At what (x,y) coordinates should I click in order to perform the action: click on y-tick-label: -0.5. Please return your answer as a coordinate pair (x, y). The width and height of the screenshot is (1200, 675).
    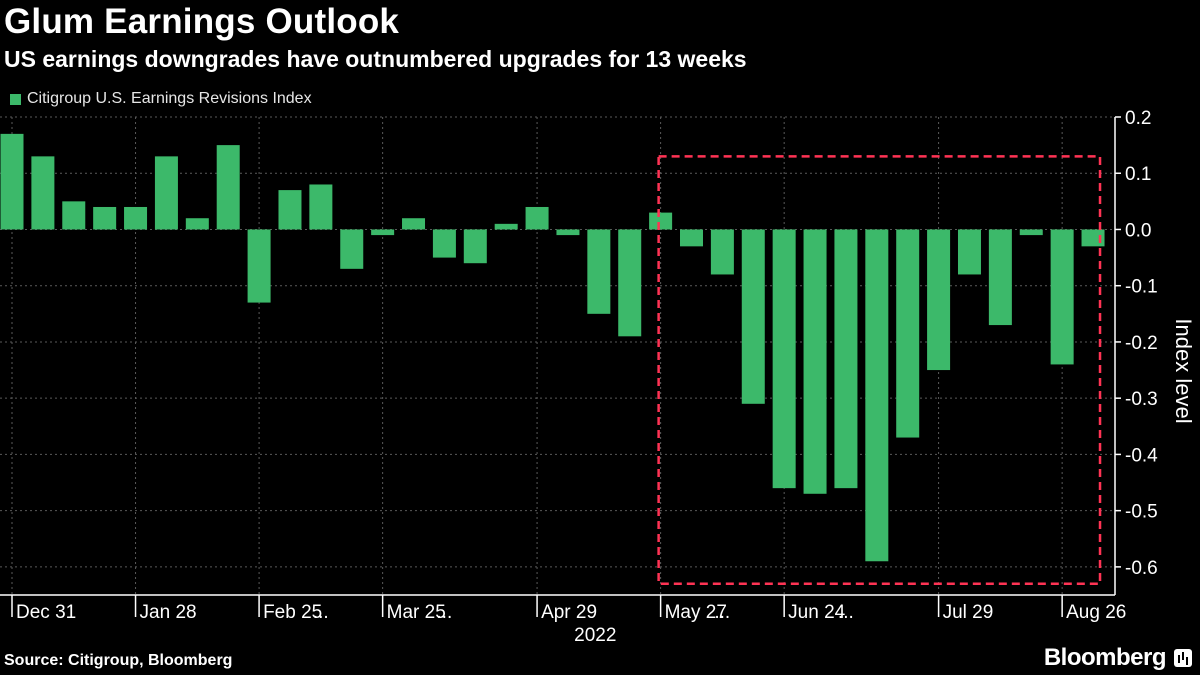
    Looking at the image, I should click on (1141, 512).